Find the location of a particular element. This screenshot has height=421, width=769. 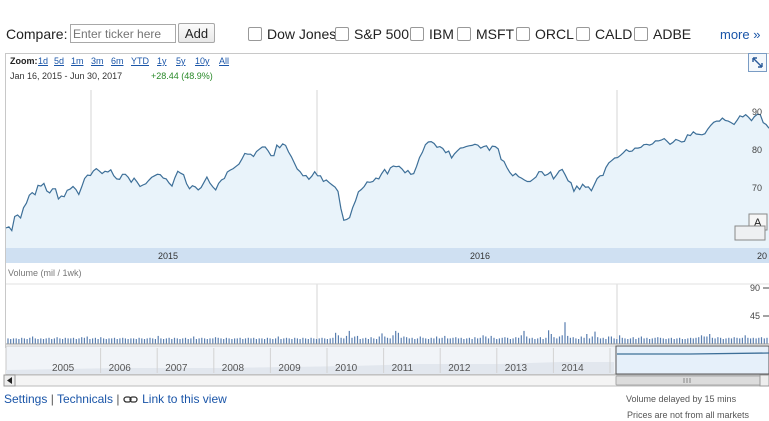

zoom-all: All is located at coordinates (224, 61).